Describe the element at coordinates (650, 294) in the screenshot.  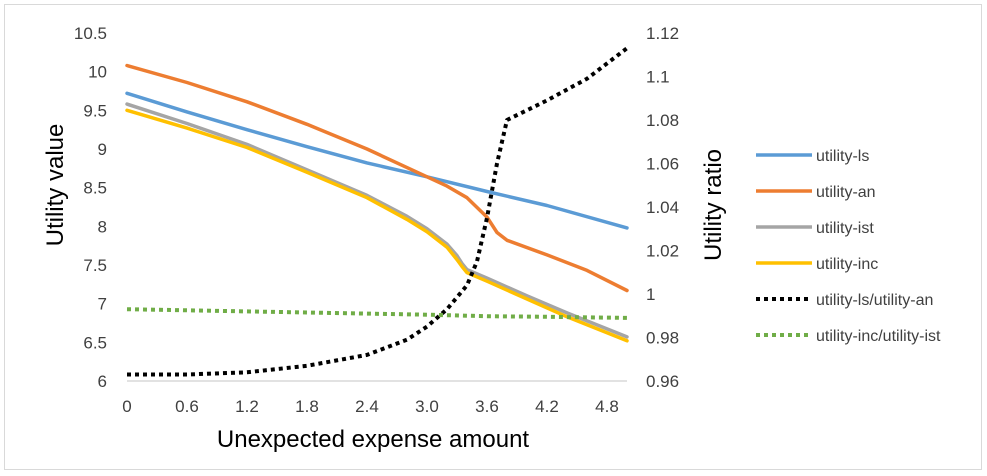
I see `y-right-tick-label: 1` at that location.